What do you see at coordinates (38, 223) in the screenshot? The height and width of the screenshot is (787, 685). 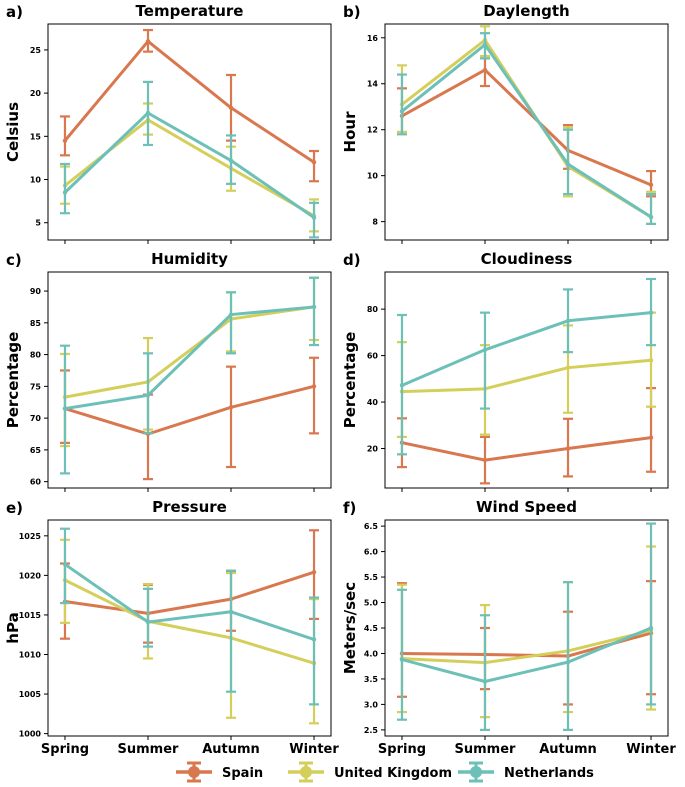 I see `y-tick-label: 5` at bounding box center [38, 223].